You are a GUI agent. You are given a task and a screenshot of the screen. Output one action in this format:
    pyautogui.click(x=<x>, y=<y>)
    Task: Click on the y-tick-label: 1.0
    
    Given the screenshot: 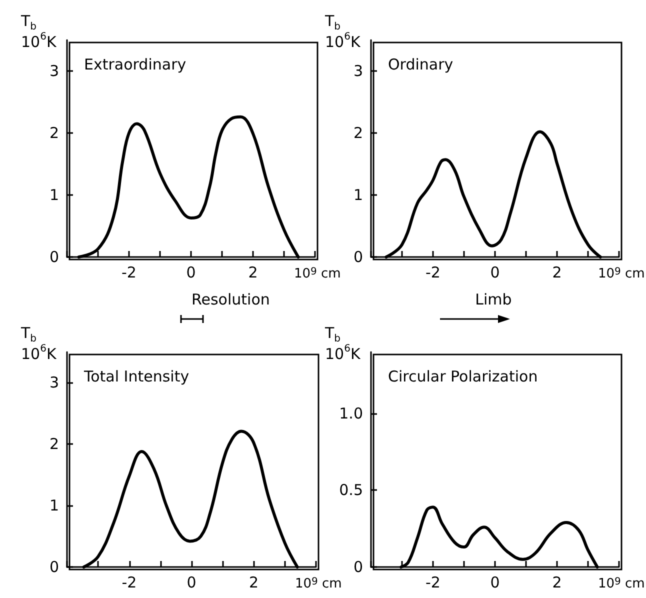 What is the action you would take?
    pyautogui.click(x=351, y=413)
    